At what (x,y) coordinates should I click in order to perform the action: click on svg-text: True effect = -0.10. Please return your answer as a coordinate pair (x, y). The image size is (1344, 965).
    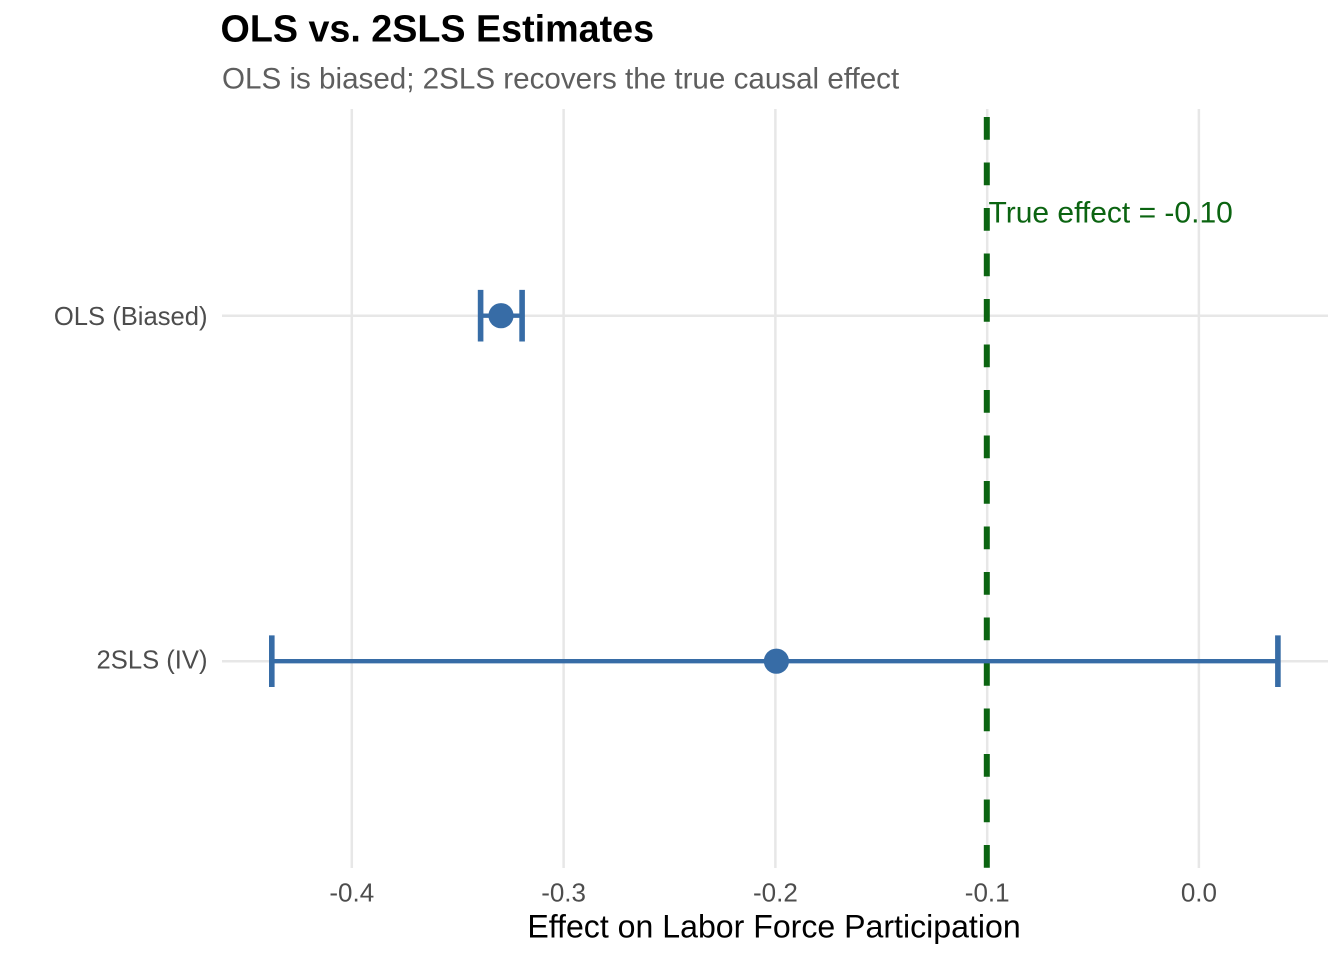
    Looking at the image, I should click on (1111, 213).